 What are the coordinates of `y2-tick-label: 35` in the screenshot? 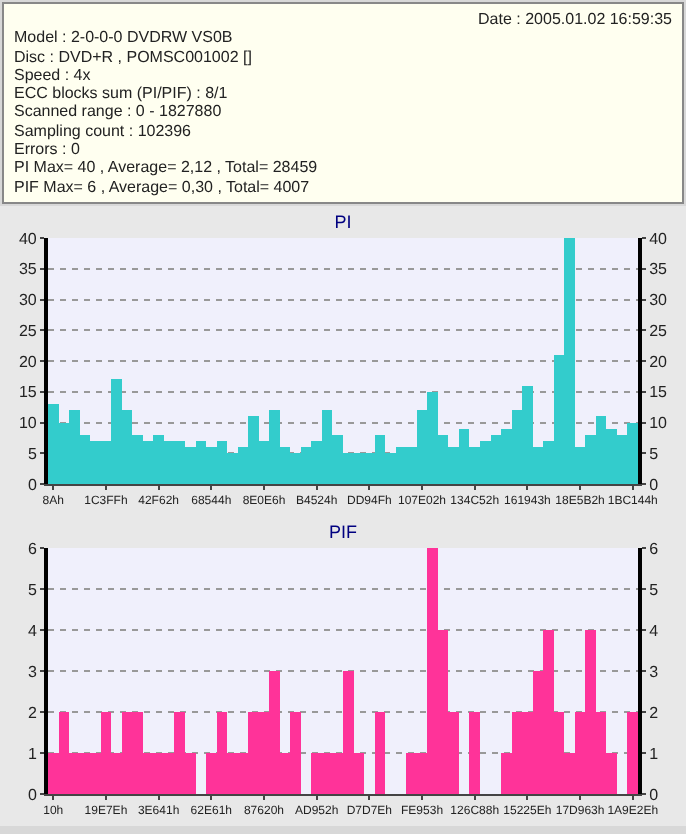 It's located at (659, 269).